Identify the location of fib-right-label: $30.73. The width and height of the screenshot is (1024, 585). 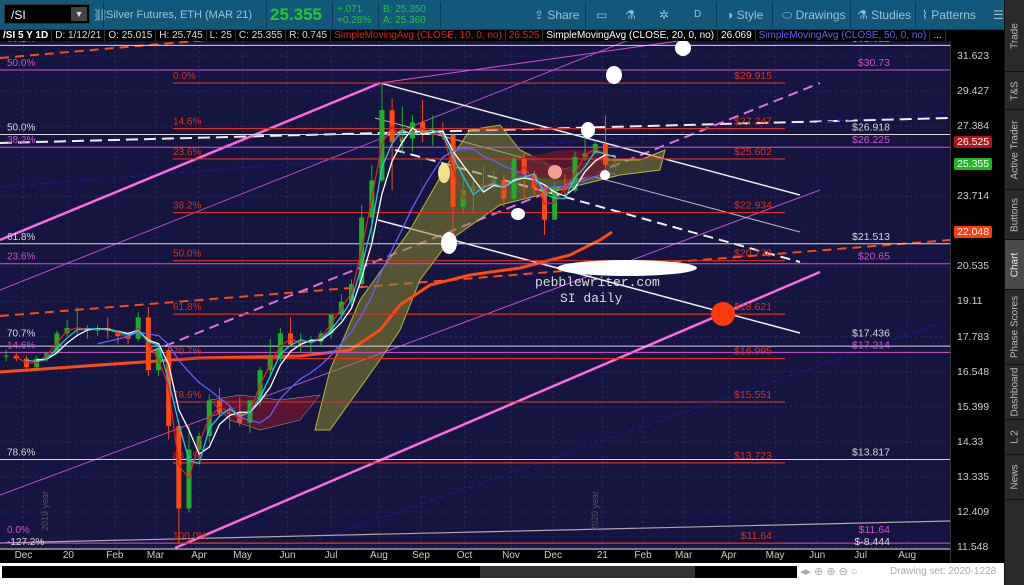
(874, 63).